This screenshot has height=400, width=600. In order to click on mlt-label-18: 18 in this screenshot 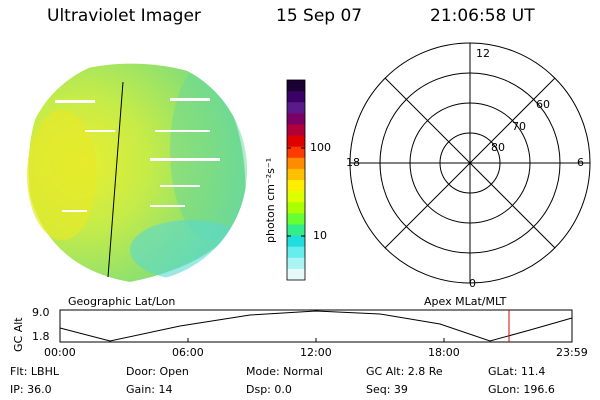, I will do `click(353, 162)`.